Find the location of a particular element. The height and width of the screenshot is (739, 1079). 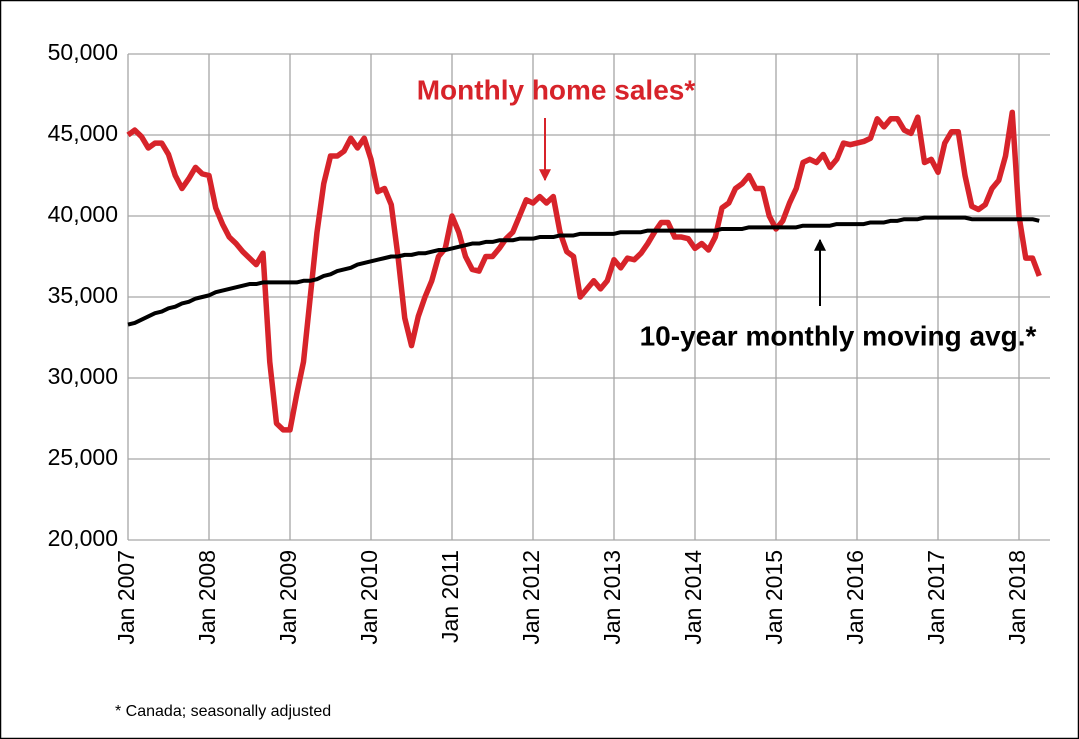

series-line is located at coordinates (583, 271).